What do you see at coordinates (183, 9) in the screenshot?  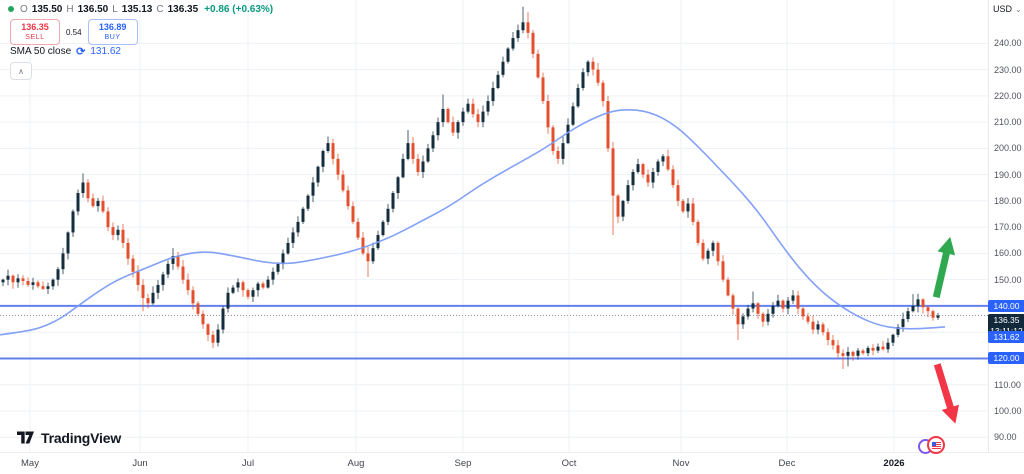 I see `close-value: 136.35` at bounding box center [183, 9].